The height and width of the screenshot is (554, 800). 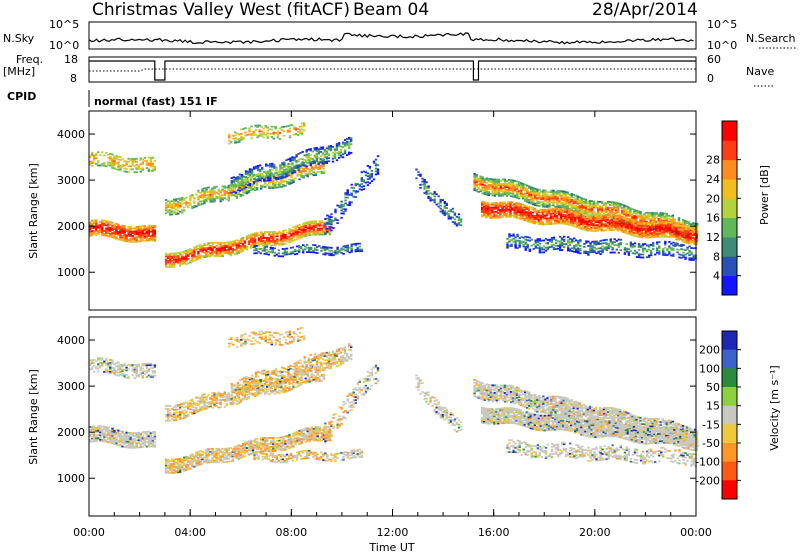 I want to click on cpid-label: CPID, so click(x=21, y=96).